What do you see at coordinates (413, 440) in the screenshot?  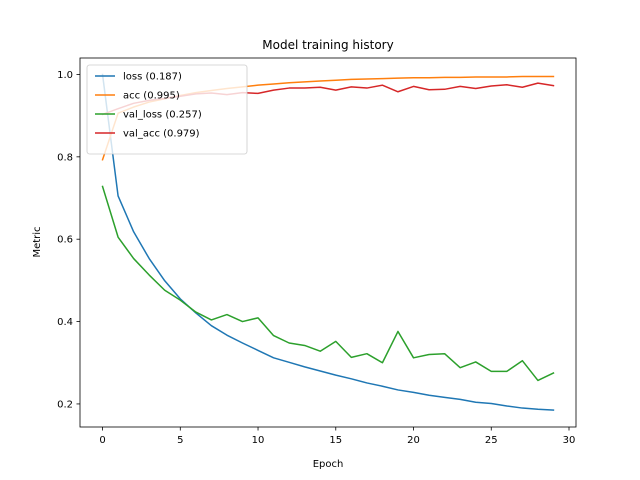 I see `x-tick-label: 20` at bounding box center [413, 440].